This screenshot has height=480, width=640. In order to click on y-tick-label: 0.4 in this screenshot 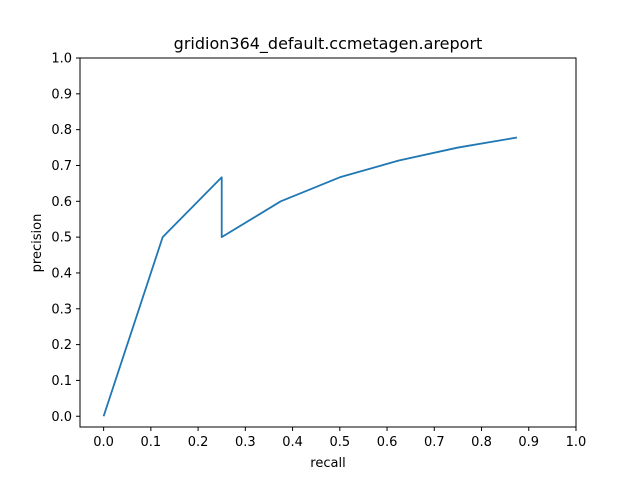, I will do `click(61, 273)`.